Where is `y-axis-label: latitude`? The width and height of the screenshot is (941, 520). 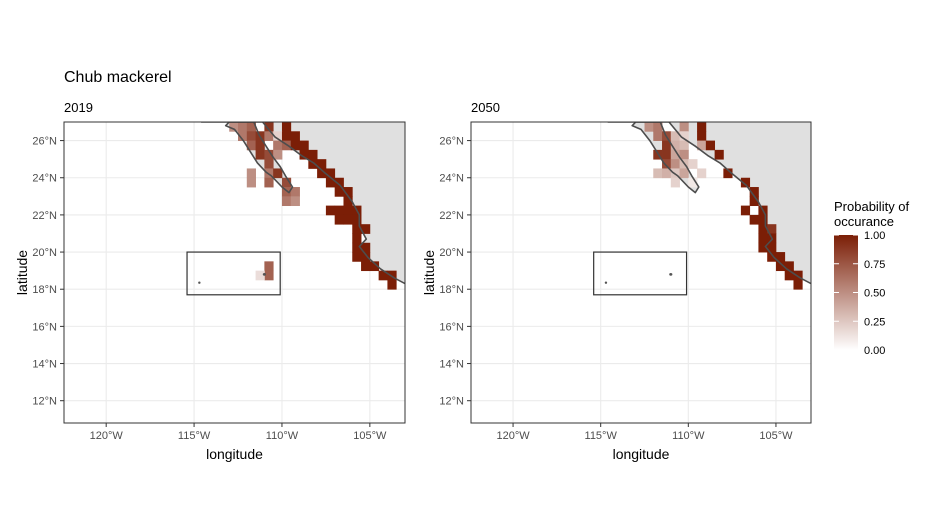
y-axis-label: latitude is located at coordinates (429, 272).